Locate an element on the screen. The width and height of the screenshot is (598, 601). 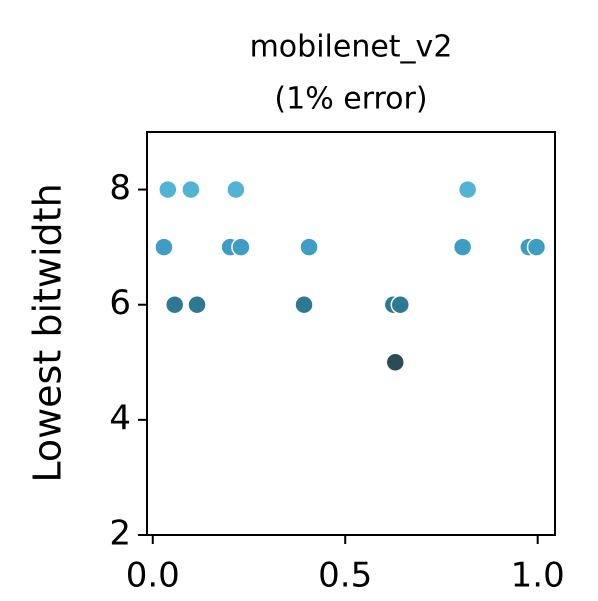
y-tick-label: 8 is located at coordinates (120, 188).